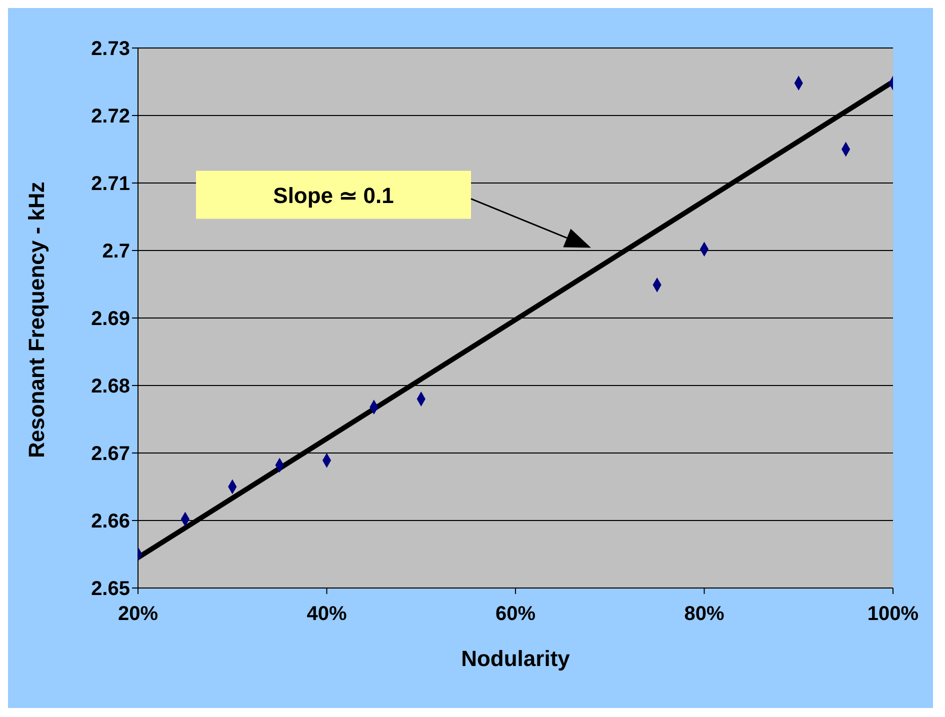 Image resolution: width=945 pixels, height=717 pixels. What do you see at coordinates (110, 49) in the screenshot?
I see `y-tick-label: 2.73` at bounding box center [110, 49].